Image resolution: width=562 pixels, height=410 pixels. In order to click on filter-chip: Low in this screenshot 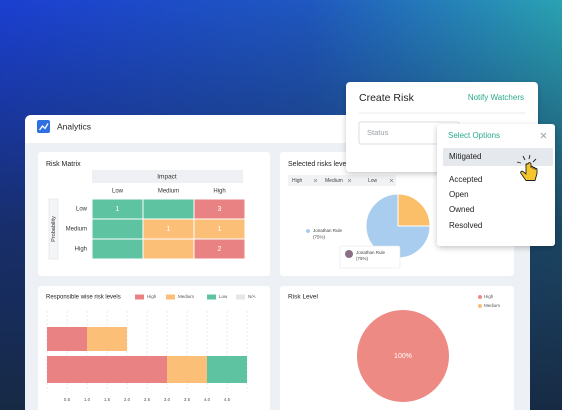, I will do `click(373, 181)`.